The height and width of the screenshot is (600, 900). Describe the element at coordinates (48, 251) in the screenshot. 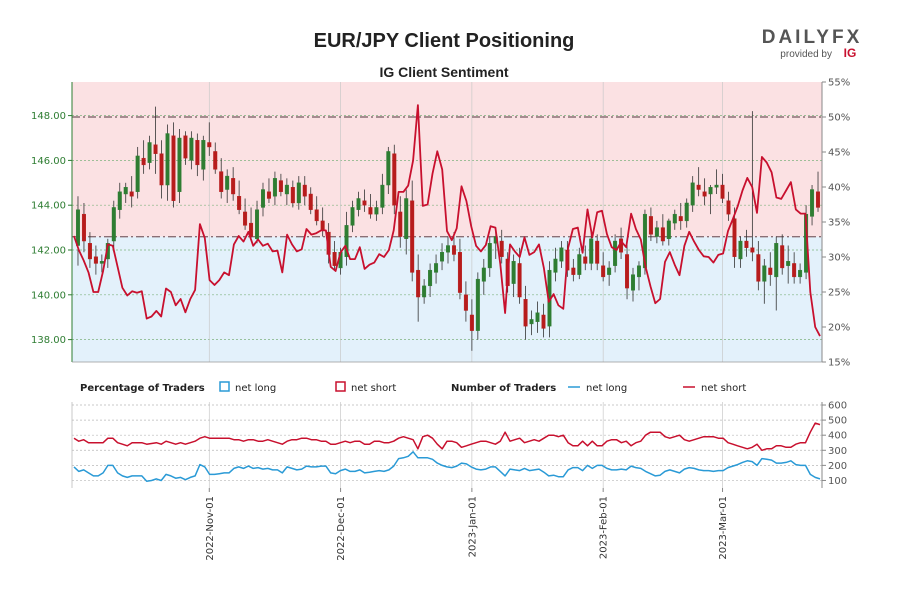

I see `price-tick-label: 142.00` at that location.